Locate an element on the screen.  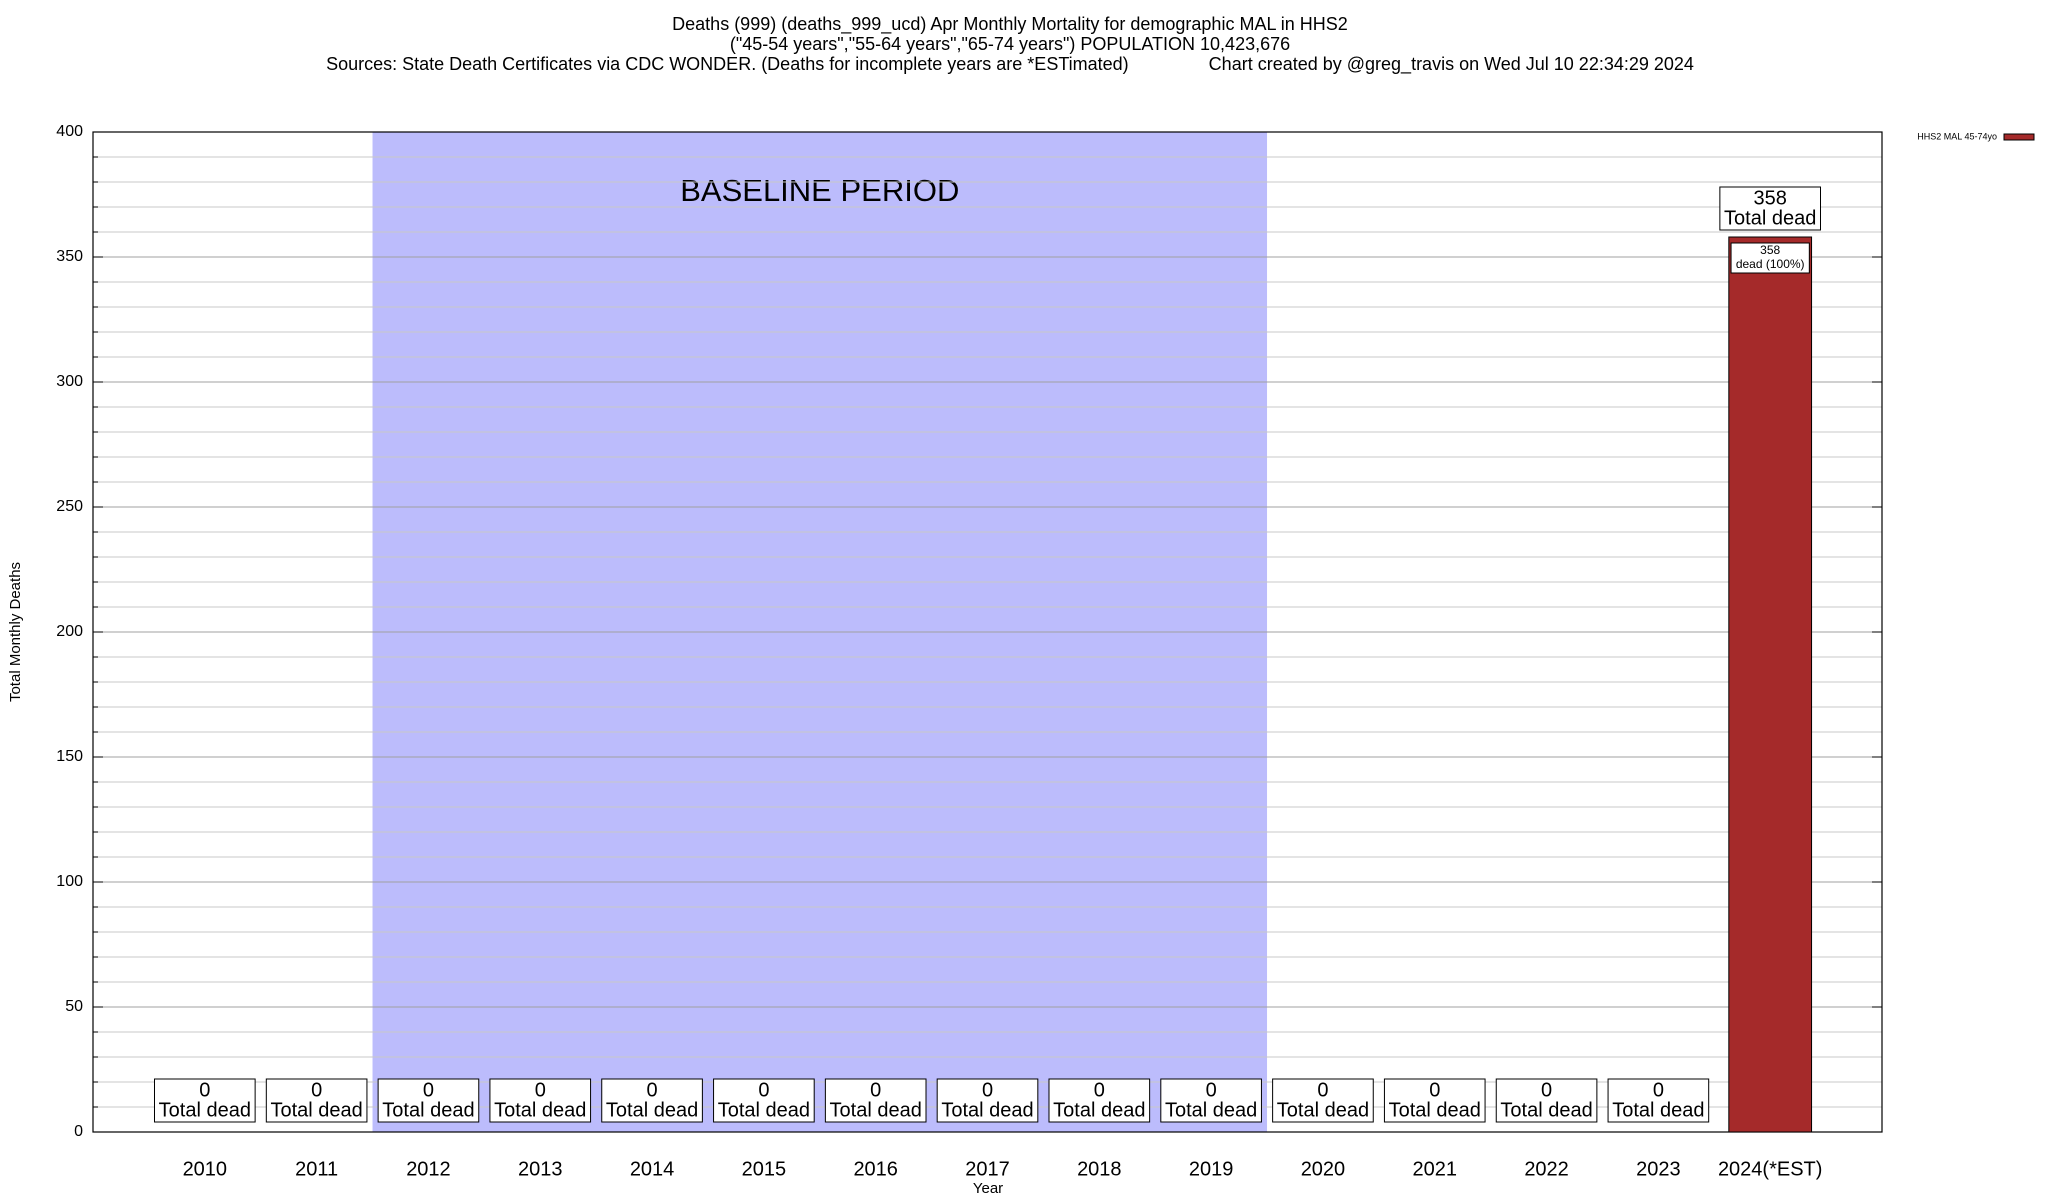
x-tick-label: 2023 is located at coordinates (1658, 1169).